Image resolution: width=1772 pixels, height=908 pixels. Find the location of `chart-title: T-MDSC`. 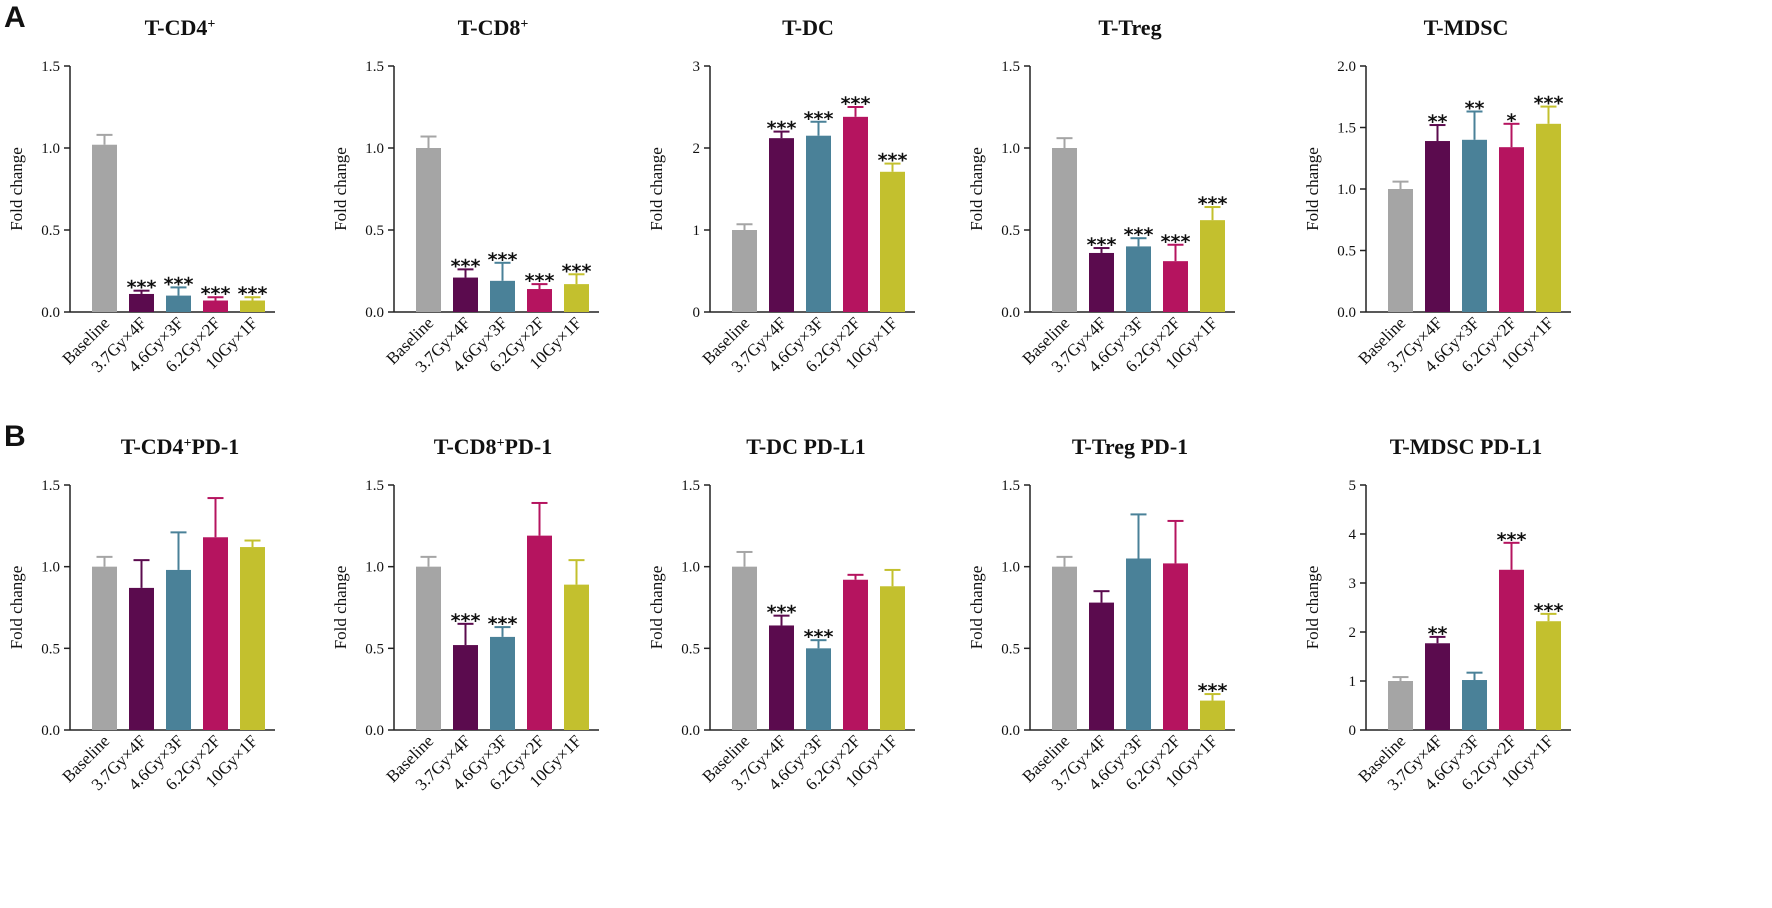

chart-title: T-MDSC is located at coordinates (1466, 27).